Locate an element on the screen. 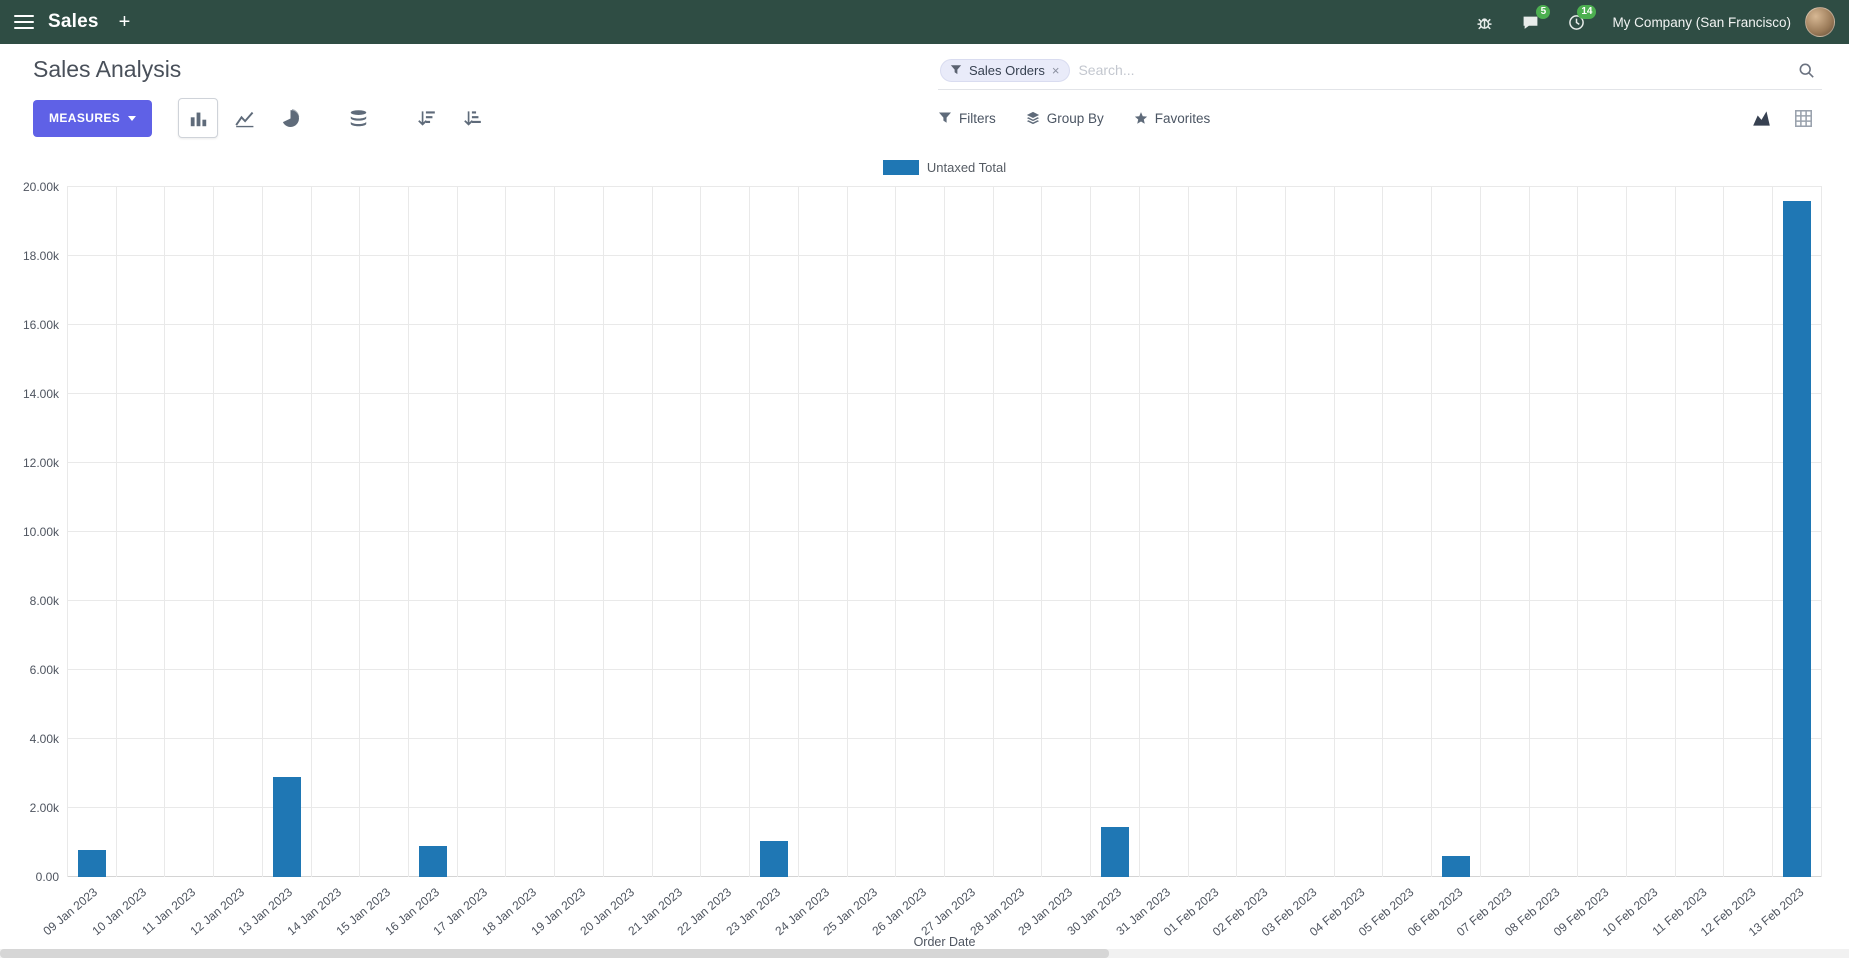 This screenshot has height=958, width=1849. user-avatar is located at coordinates (1820, 22).